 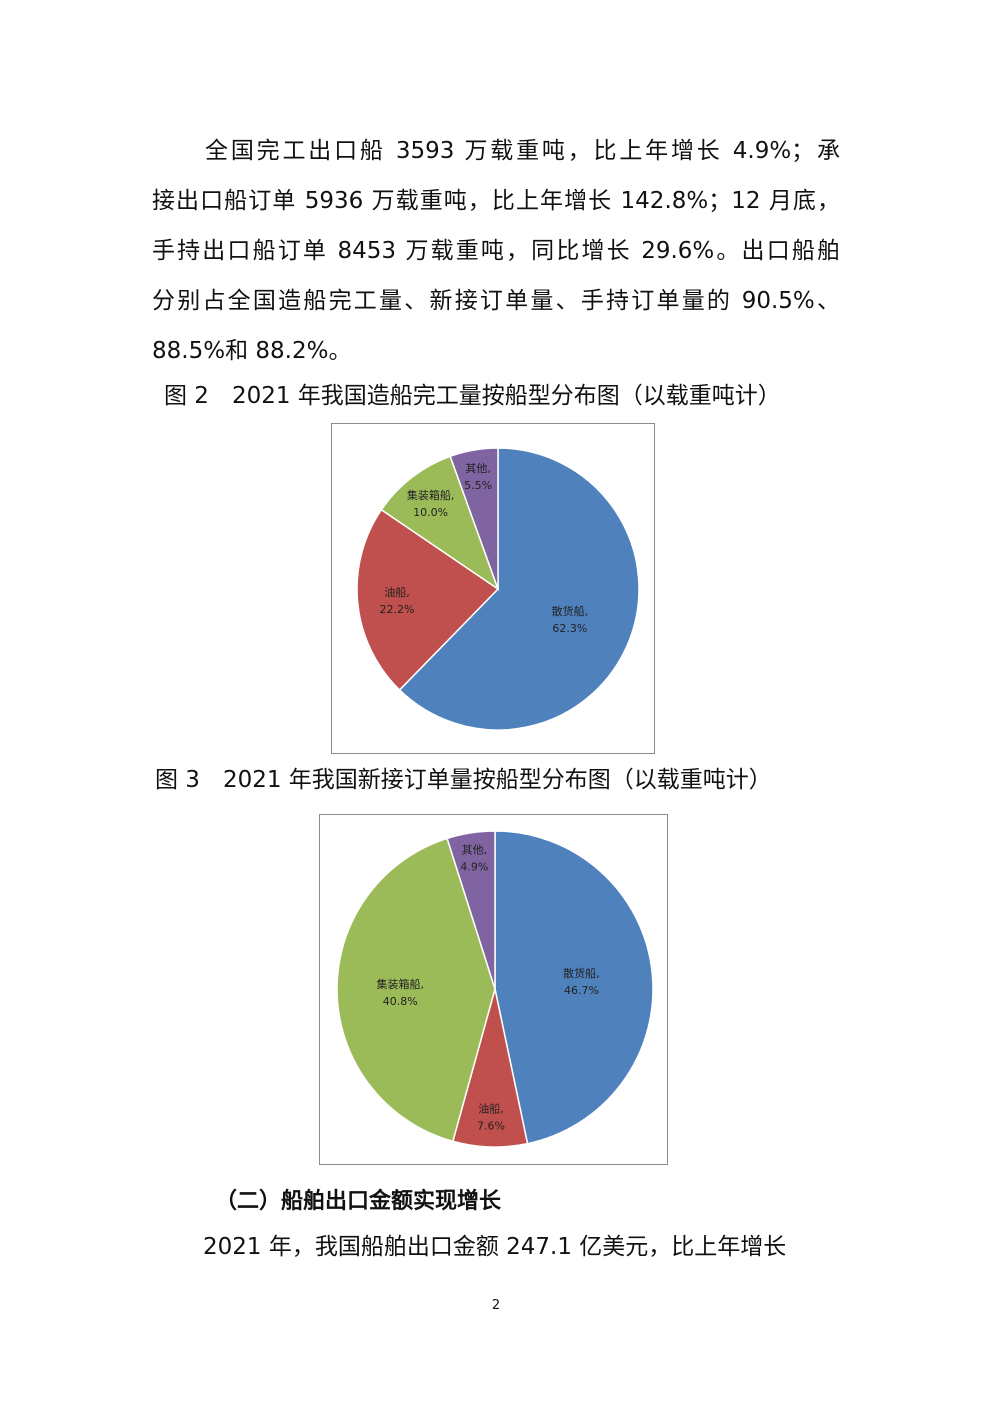 What do you see at coordinates (358, 1201) in the screenshot?
I see `section-heading: （二）船舶出口金额实现增长` at bounding box center [358, 1201].